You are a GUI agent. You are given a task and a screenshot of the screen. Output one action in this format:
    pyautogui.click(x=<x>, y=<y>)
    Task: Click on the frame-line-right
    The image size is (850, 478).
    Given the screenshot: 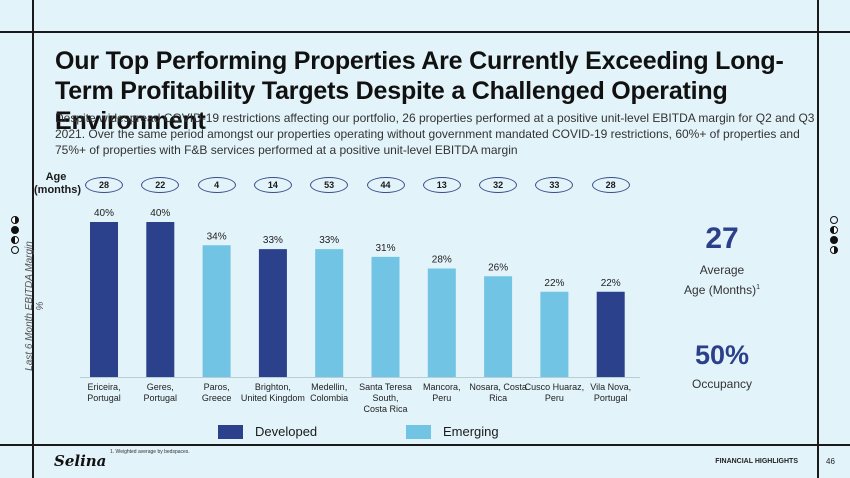 What is the action you would take?
    pyautogui.click(x=818, y=239)
    